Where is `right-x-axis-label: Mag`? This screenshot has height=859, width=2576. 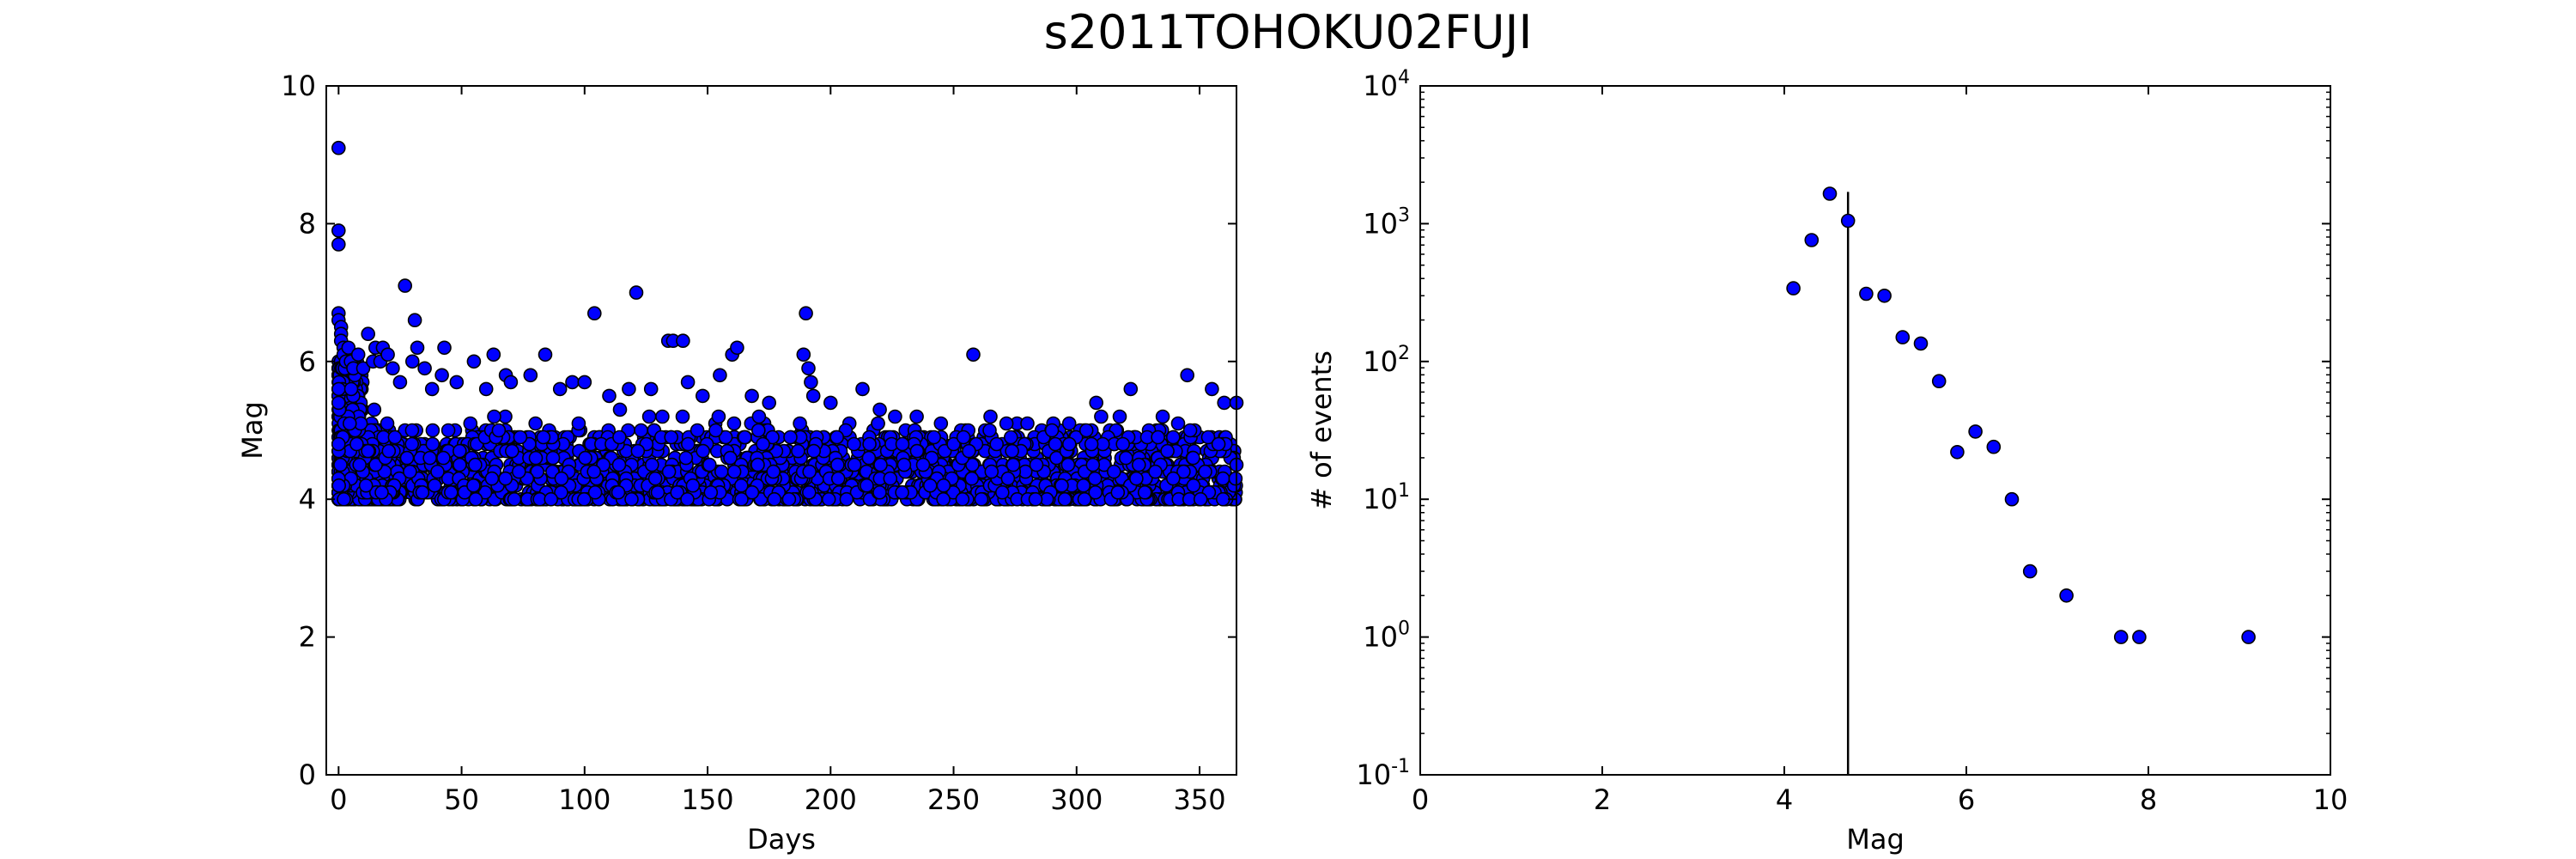 right-x-axis-label: Mag is located at coordinates (1875, 839).